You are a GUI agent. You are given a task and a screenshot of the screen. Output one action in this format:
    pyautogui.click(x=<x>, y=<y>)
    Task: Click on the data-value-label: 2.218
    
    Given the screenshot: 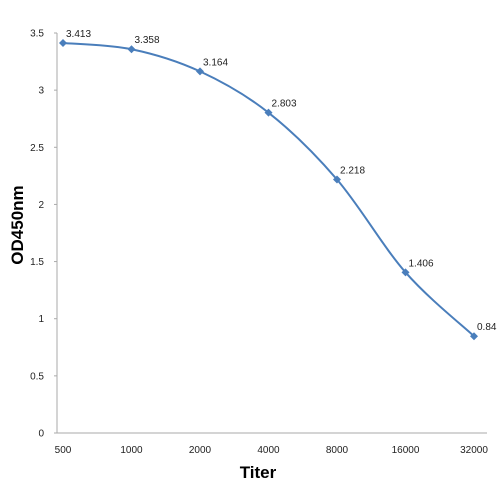 What is the action you would take?
    pyautogui.click(x=352, y=171)
    